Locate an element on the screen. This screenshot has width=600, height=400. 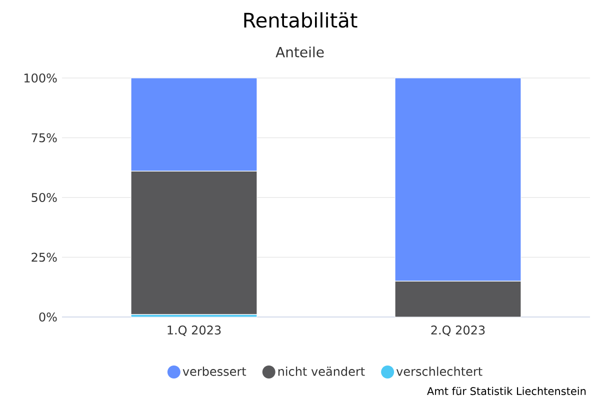
x-tick-label: 2.Q 2023 is located at coordinates (458, 331).